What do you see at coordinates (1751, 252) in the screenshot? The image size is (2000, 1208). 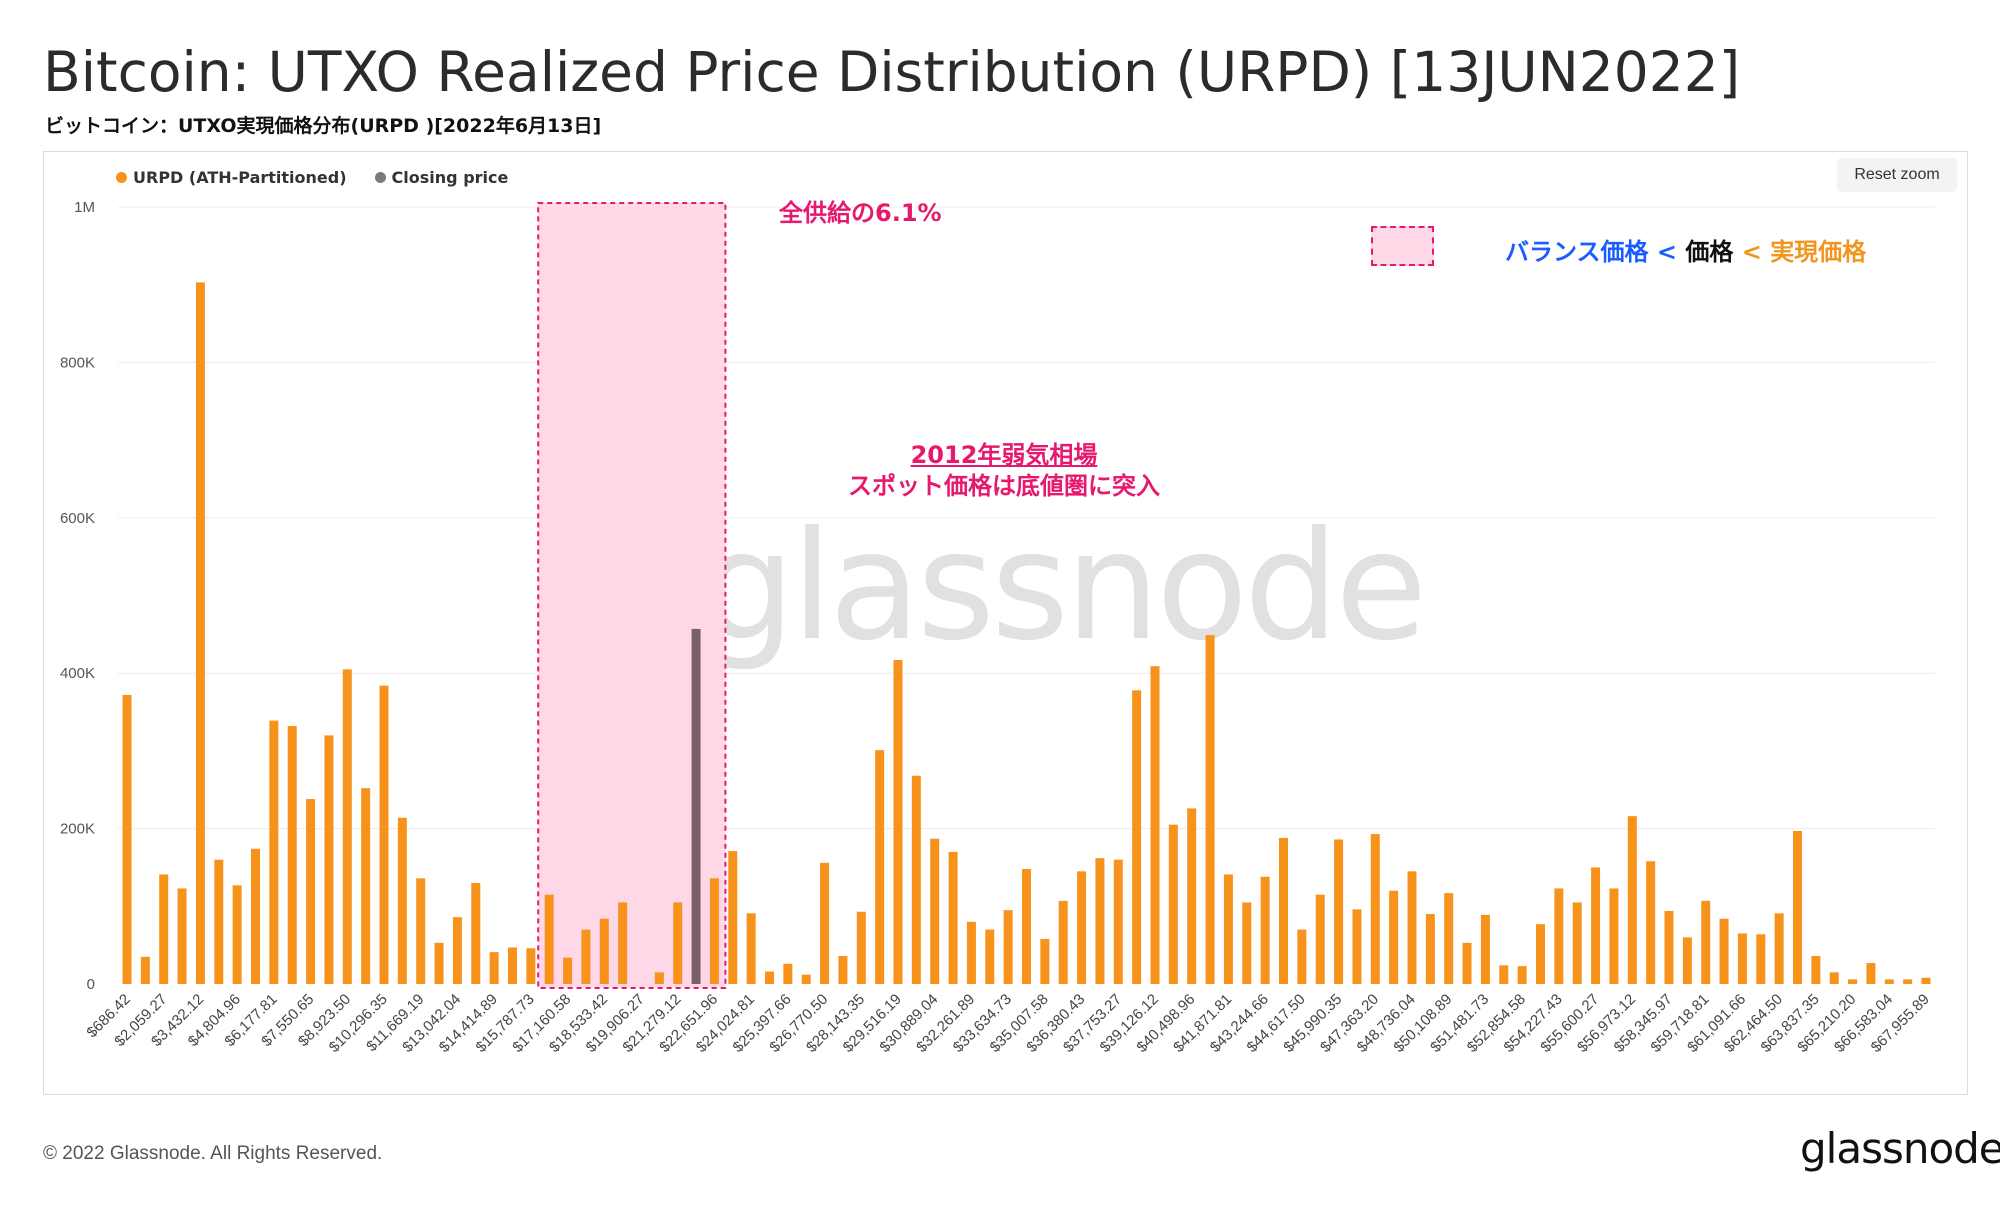 I see `key-less-than-2: <` at bounding box center [1751, 252].